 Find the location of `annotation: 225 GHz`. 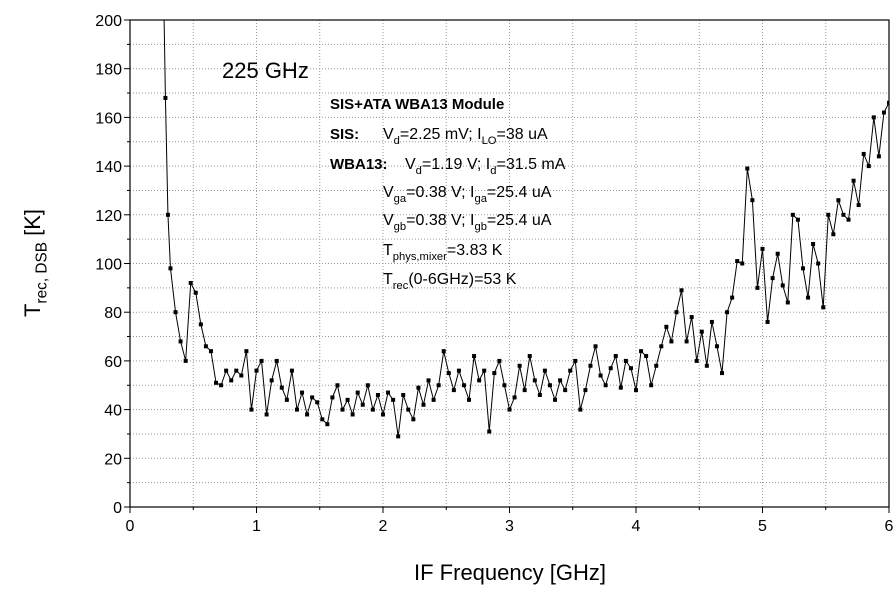

annotation: 225 GHz is located at coordinates (265, 70).